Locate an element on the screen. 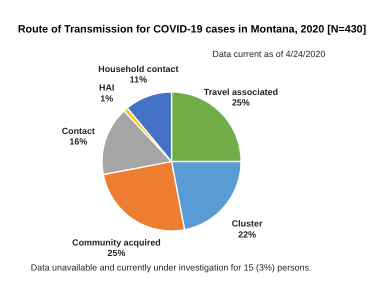 Image resolution: width=385 pixels, height=290 pixels. slice-label: Travel associated is located at coordinates (241, 91).